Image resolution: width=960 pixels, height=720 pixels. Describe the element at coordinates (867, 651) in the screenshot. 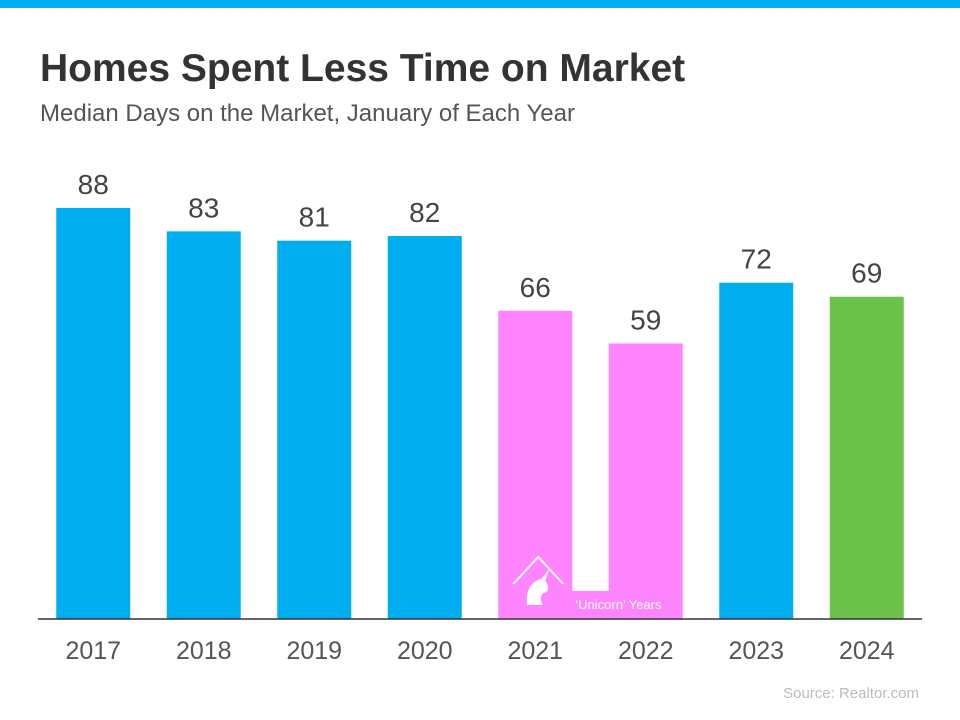

I see `x-tick-label: 2024` at that location.